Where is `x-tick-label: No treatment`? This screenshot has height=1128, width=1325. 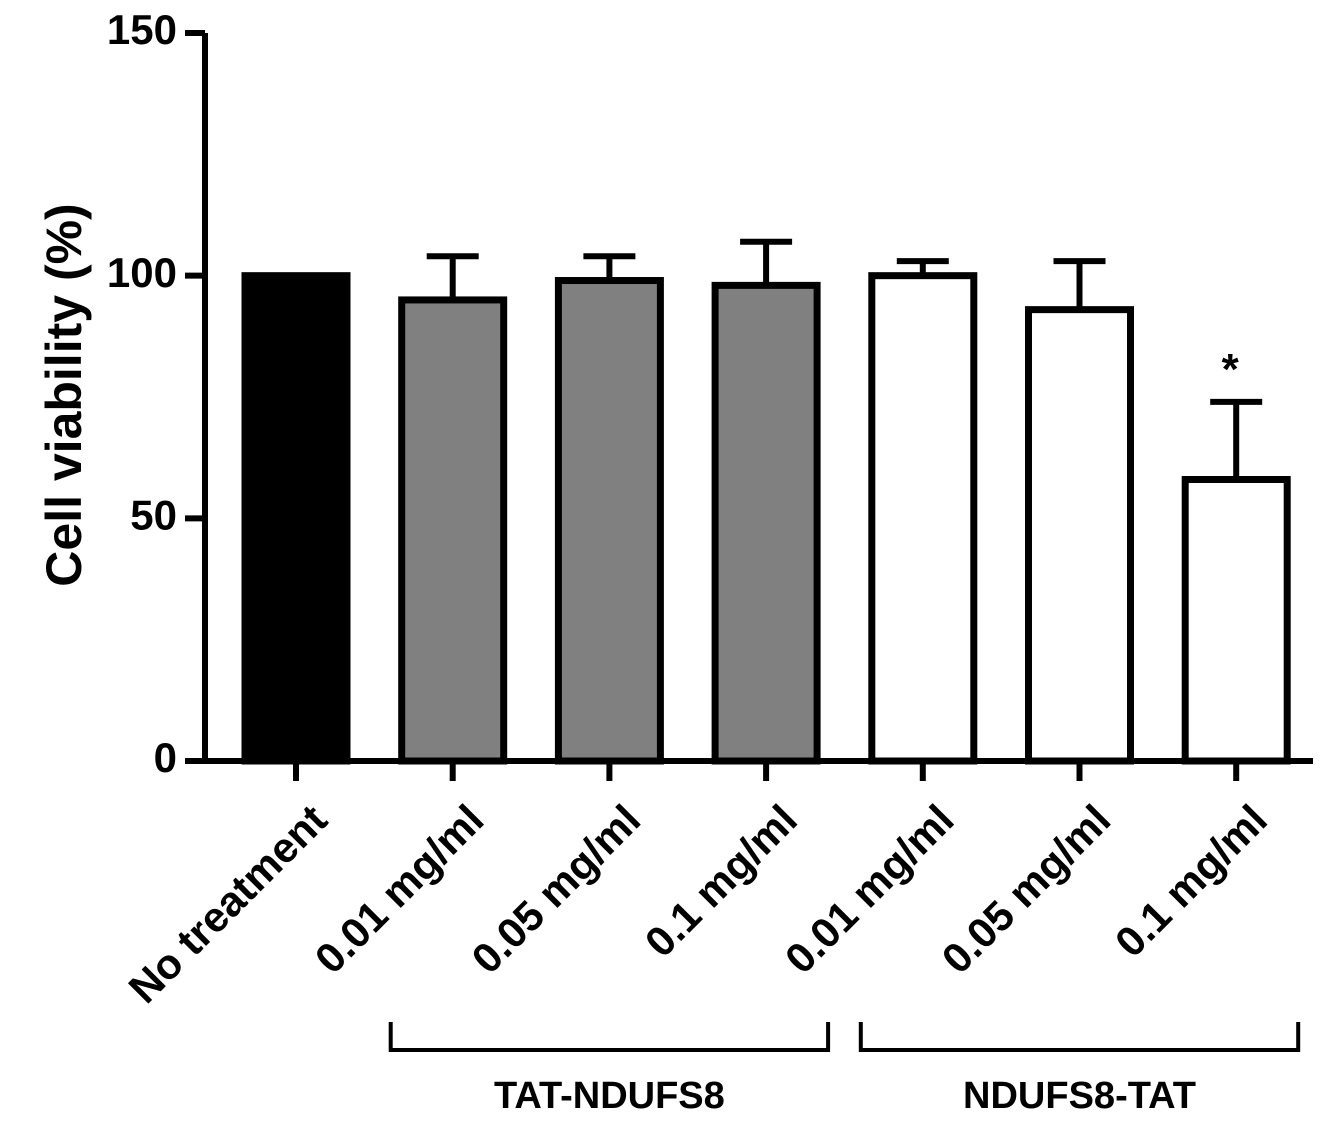 x-tick-label: No treatment is located at coordinates (227, 904).